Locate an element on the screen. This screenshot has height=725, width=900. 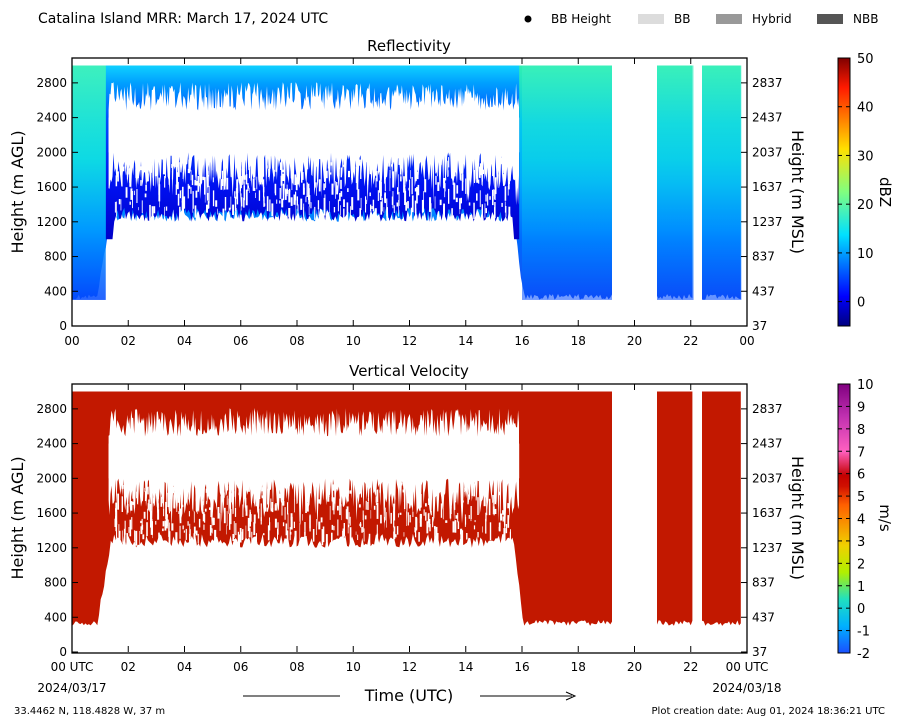
colorbar-tick-label: 10 is located at coordinates (865, 385).